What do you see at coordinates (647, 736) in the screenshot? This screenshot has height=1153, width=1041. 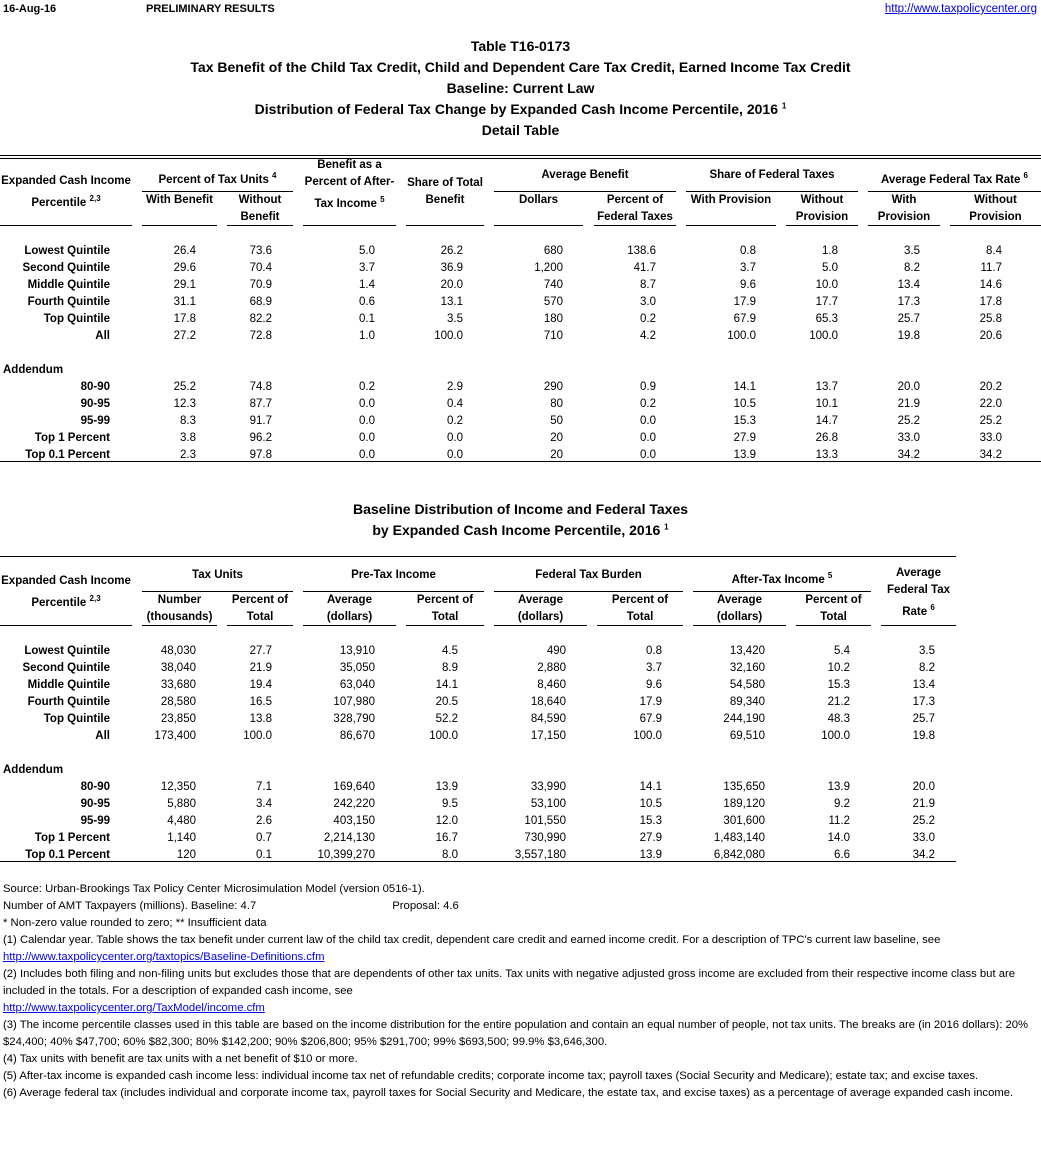 I see `table-cell: 100.0` at bounding box center [647, 736].